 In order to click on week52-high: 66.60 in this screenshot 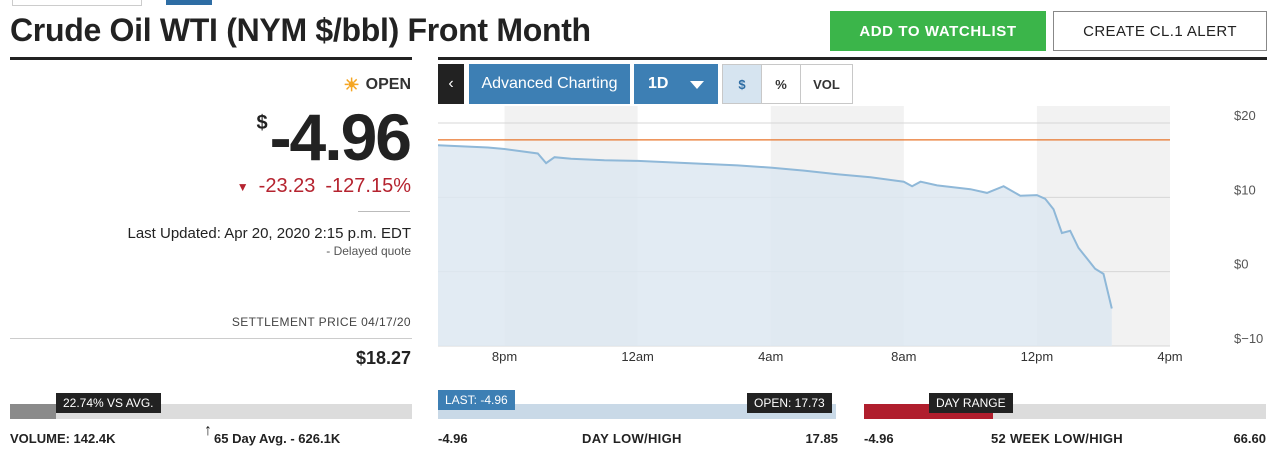, I will do `click(1249, 438)`.